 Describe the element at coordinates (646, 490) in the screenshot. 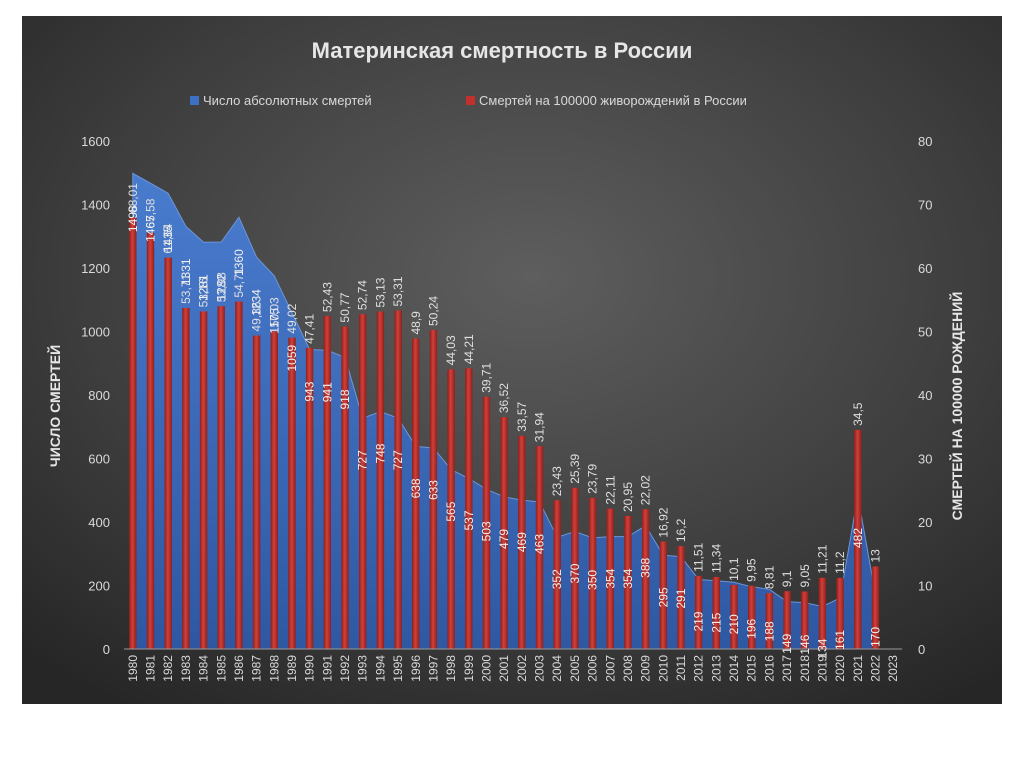

I see `bar-label-2009: 22,02` at that location.